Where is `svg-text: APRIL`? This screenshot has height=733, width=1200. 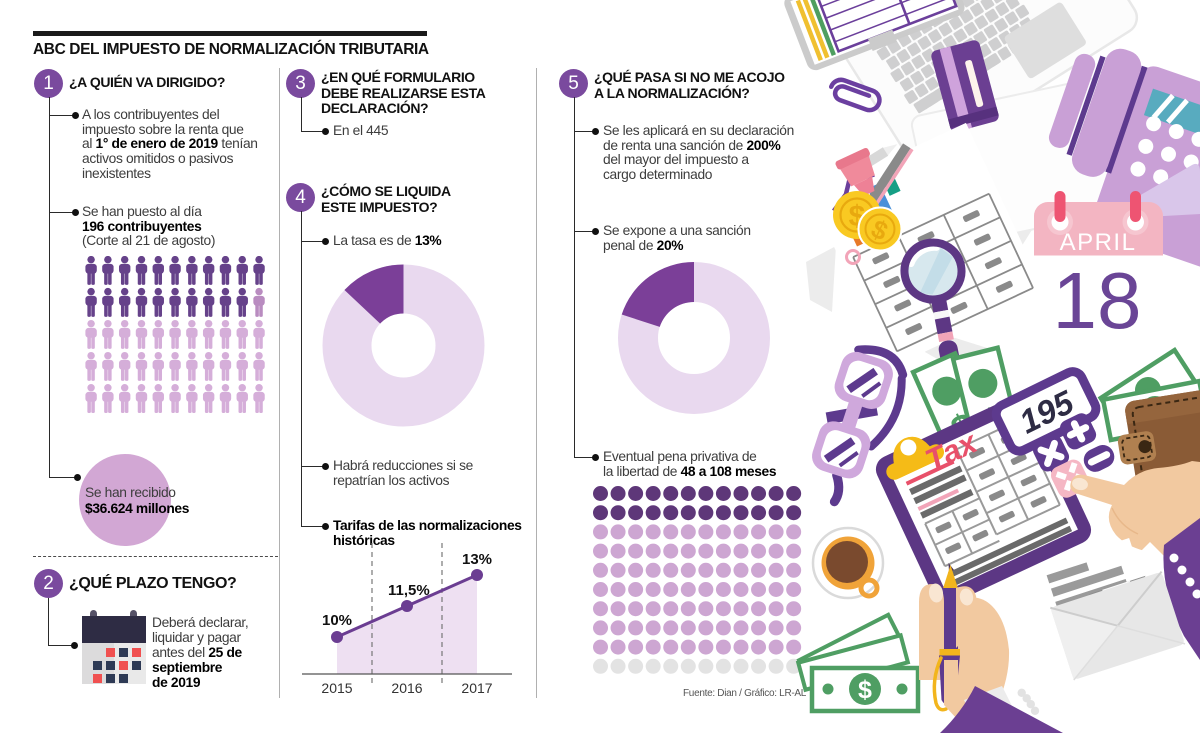 svg-text: APRIL is located at coordinates (1098, 242).